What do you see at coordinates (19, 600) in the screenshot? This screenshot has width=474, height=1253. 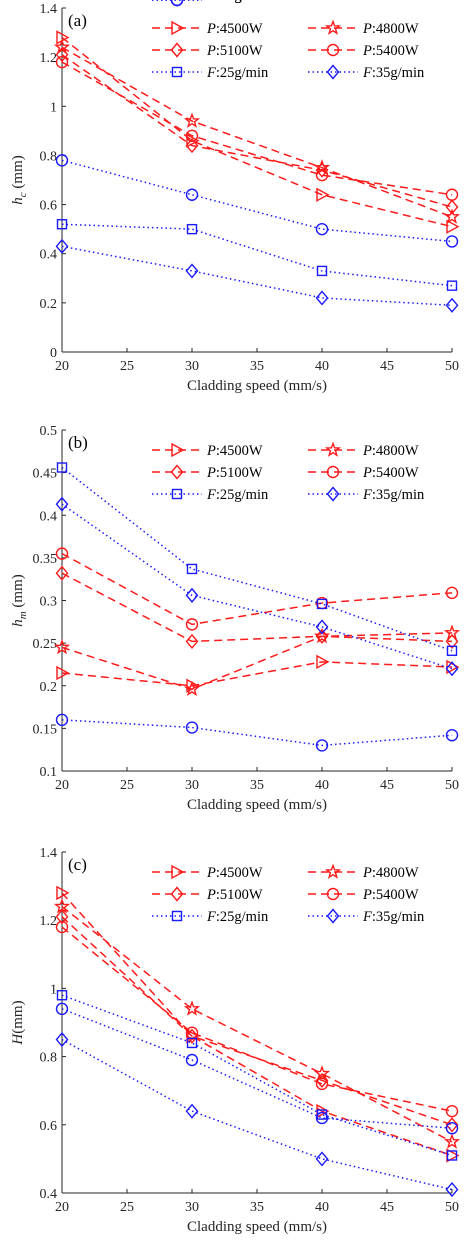 I see `y-axis-title: hm (mm)` at bounding box center [19, 600].